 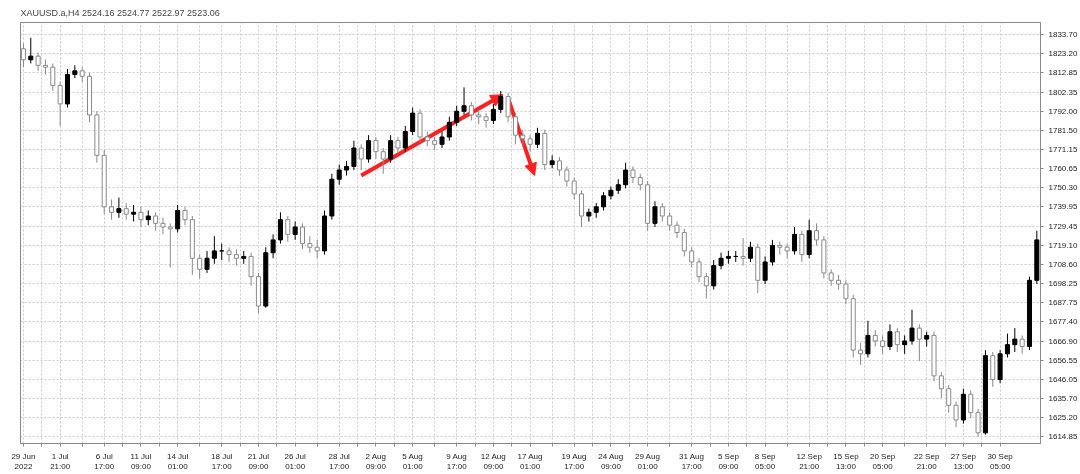 I want to click on y-tick-label: 1771.15, so click(x=1063, y=150).